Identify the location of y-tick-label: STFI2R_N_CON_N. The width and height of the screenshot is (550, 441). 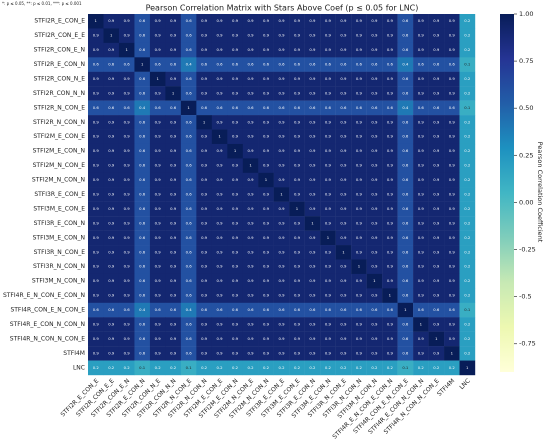
(59, 122).